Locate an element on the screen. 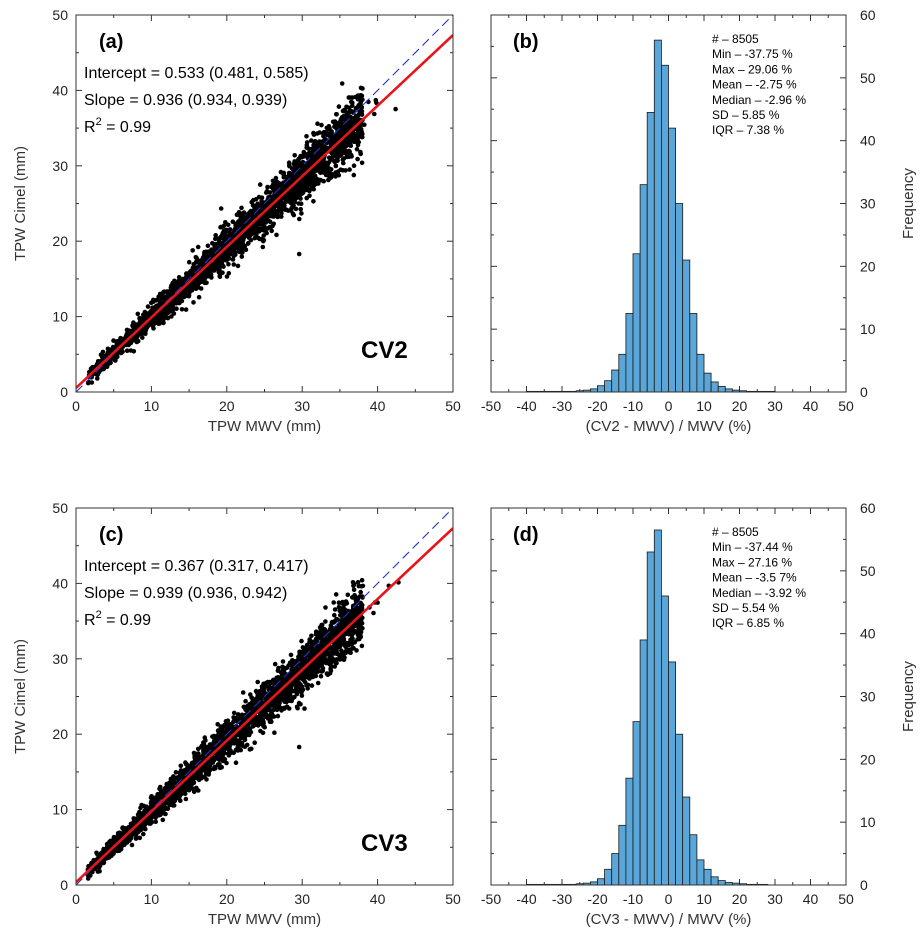  x-tick-label: 20 is located at coordinates (740, 406).